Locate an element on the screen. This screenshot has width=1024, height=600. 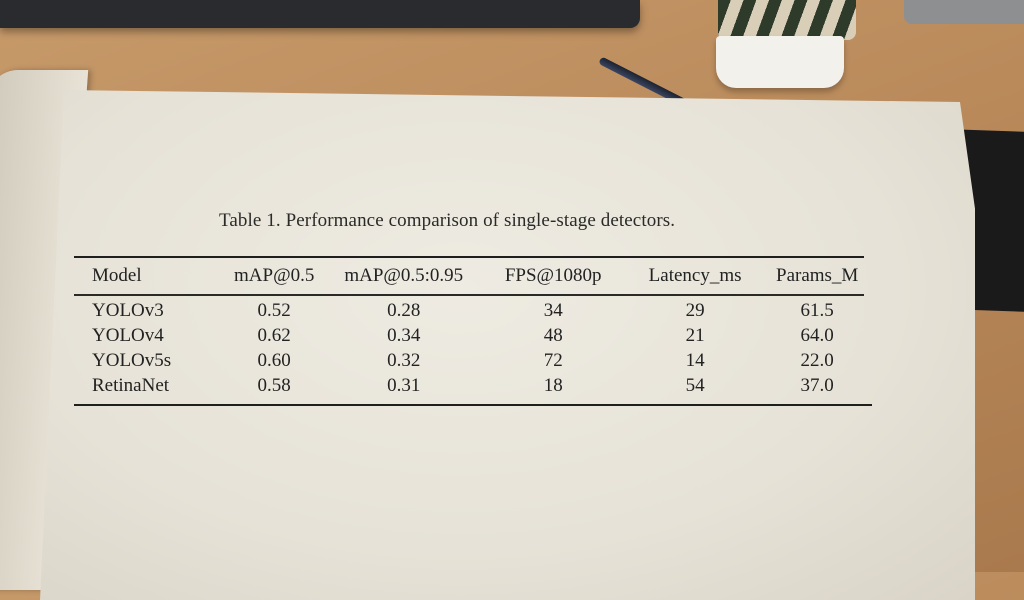
cell-params: 61.5 is located at coordinates (817, 310).